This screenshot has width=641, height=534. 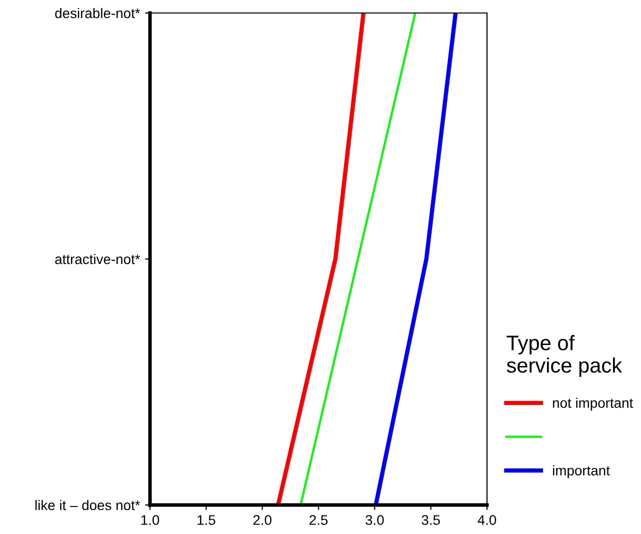 What do you see at coordinates (97, 259) in the screenshot?
I see `y-tick-label: attractive-not*` at bounding box center [97, 259].